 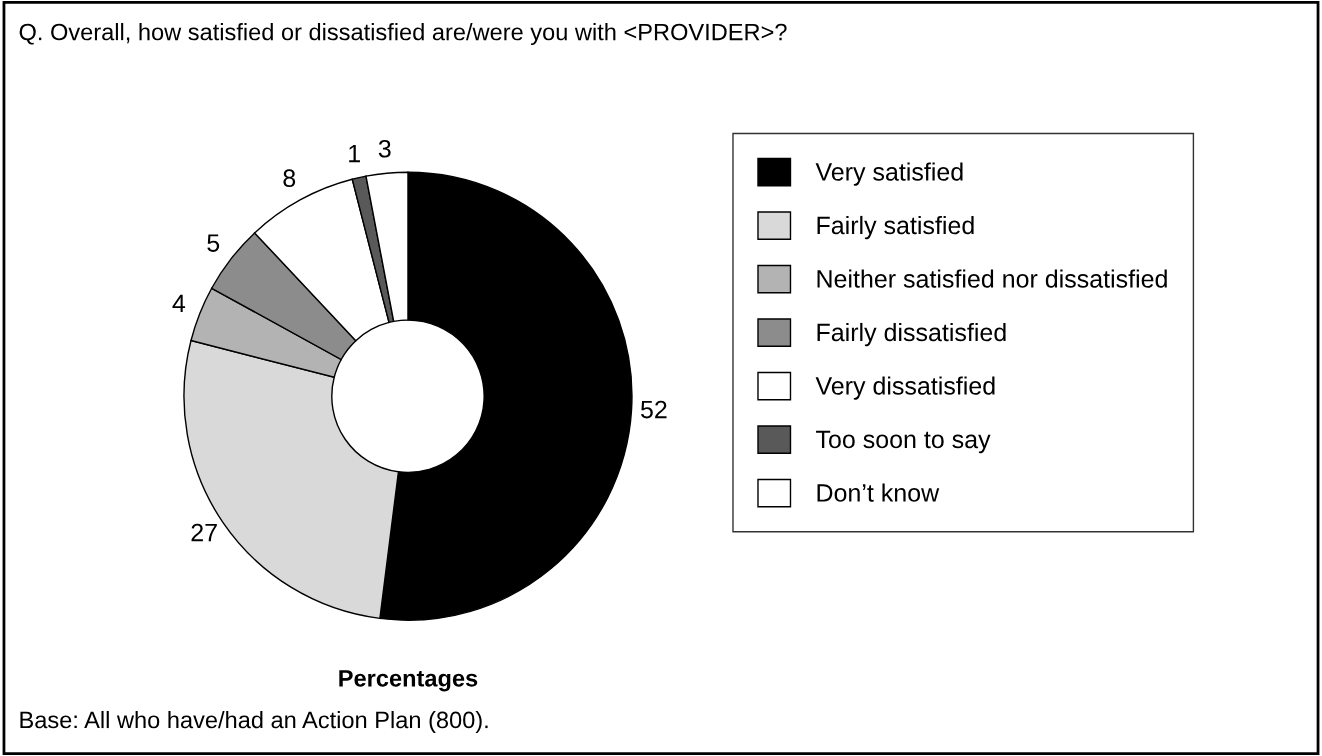 What do you see at coordinates (992, 278) in the screenshot?
I see `legend-label: Neither satisfied nor dissatisfied` at bounding box center [992, 278].